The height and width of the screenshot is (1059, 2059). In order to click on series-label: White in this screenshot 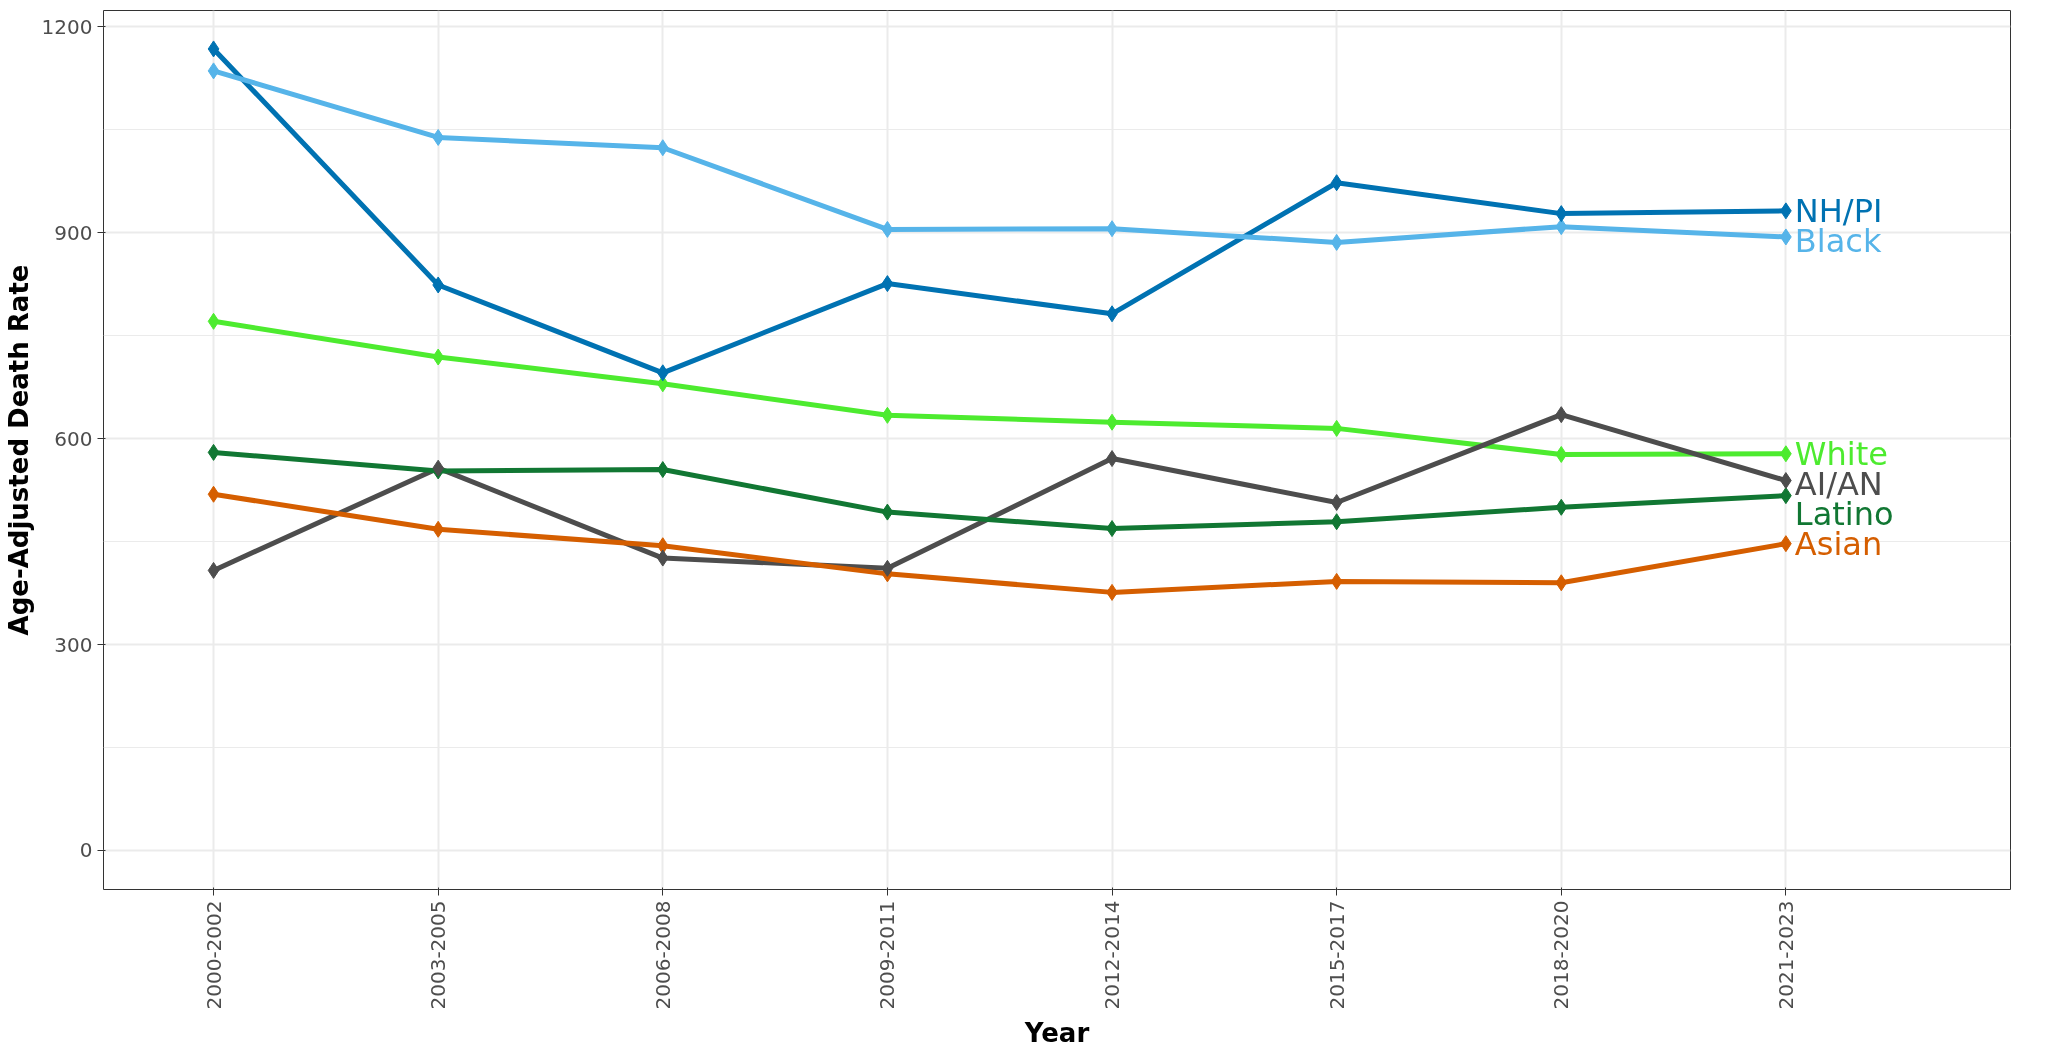, I will do `click(1841, 453)`.